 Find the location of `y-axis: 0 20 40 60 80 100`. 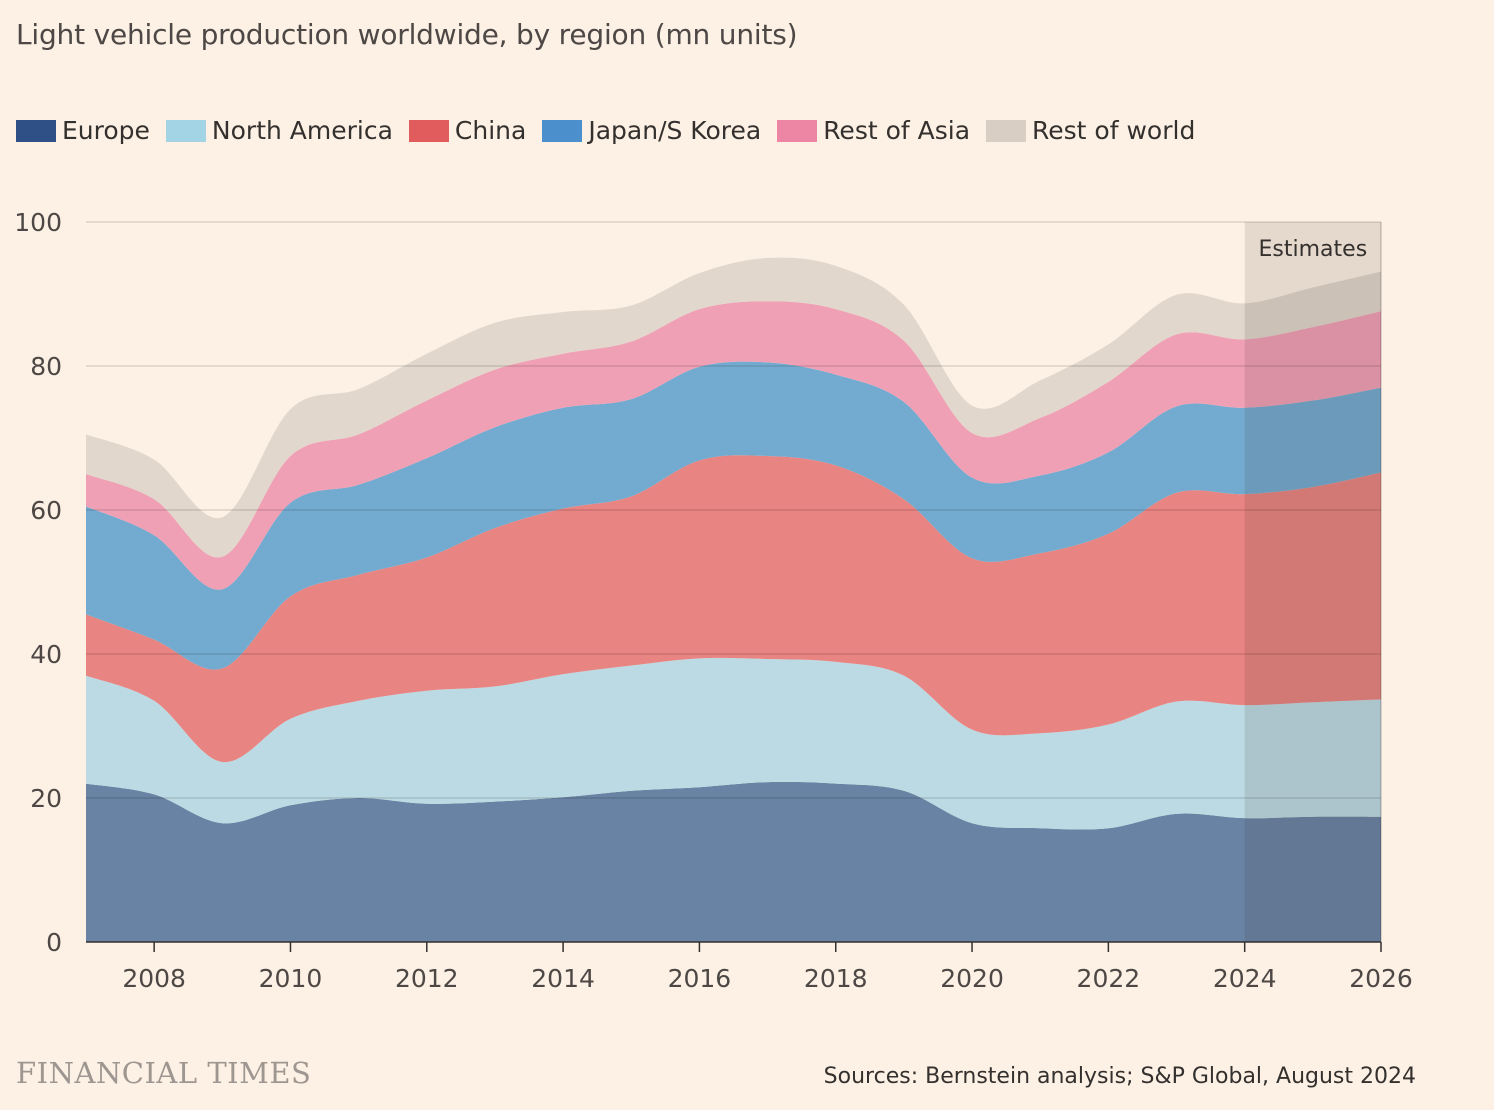

y-axis: 0 20 40 60 80 100 is located at coordinates (38, 582).